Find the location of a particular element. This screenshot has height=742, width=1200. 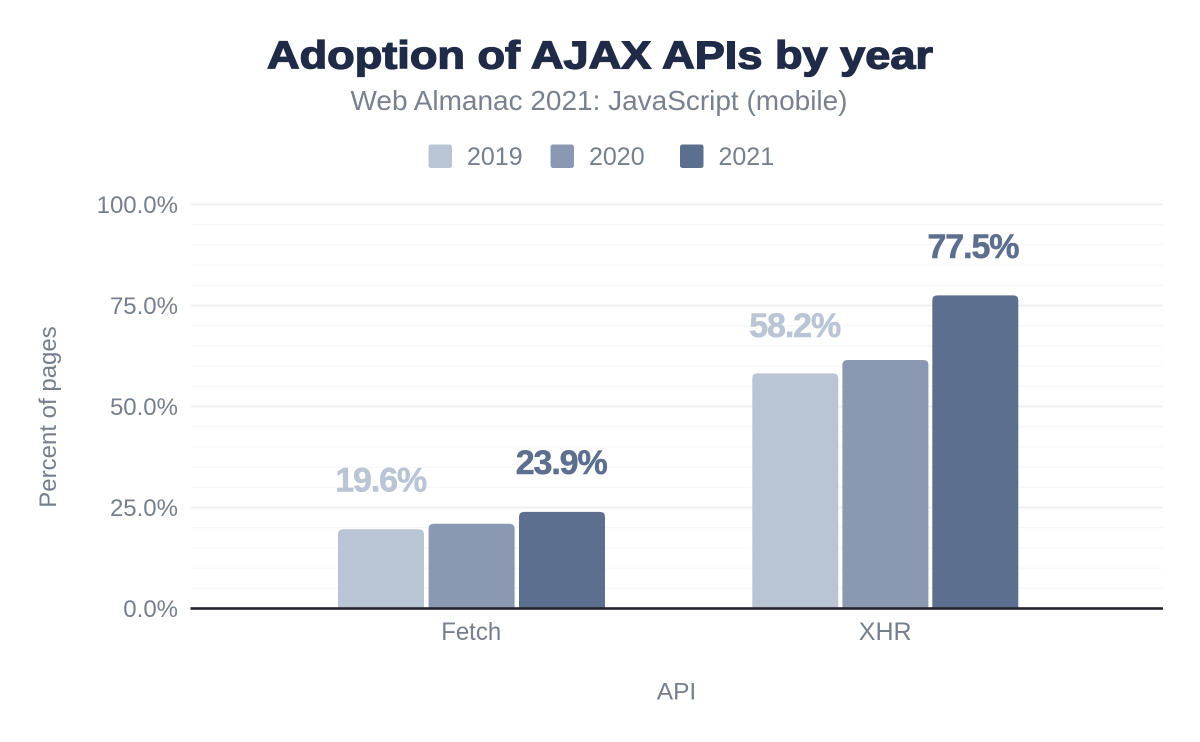

svg-text: 58.2% is located at coordinates (795, 326).